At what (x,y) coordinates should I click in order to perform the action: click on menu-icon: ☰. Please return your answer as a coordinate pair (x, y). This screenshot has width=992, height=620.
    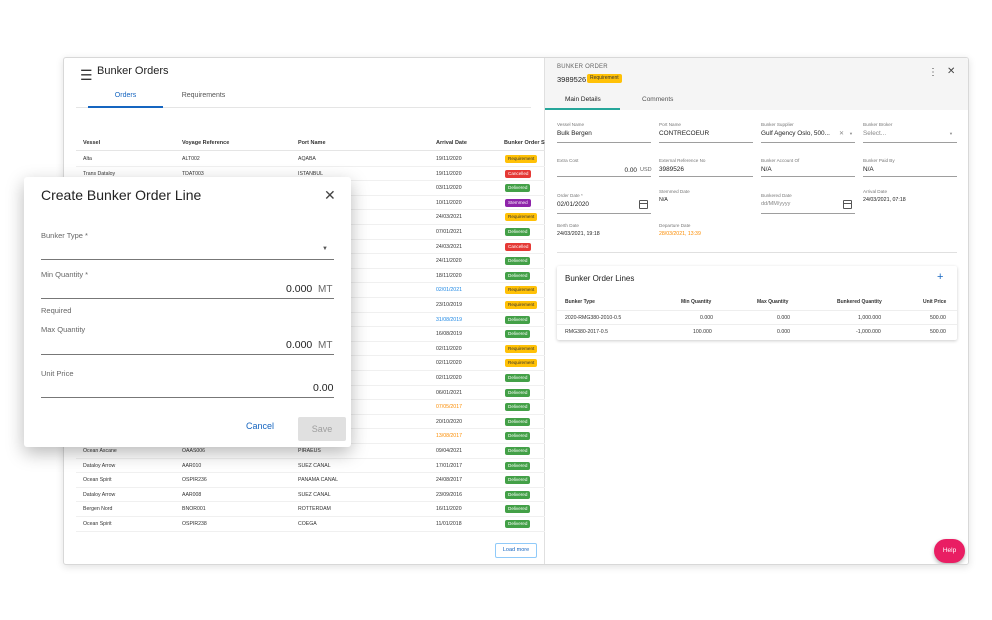
    Looking at the image, I should click on (86, 75).